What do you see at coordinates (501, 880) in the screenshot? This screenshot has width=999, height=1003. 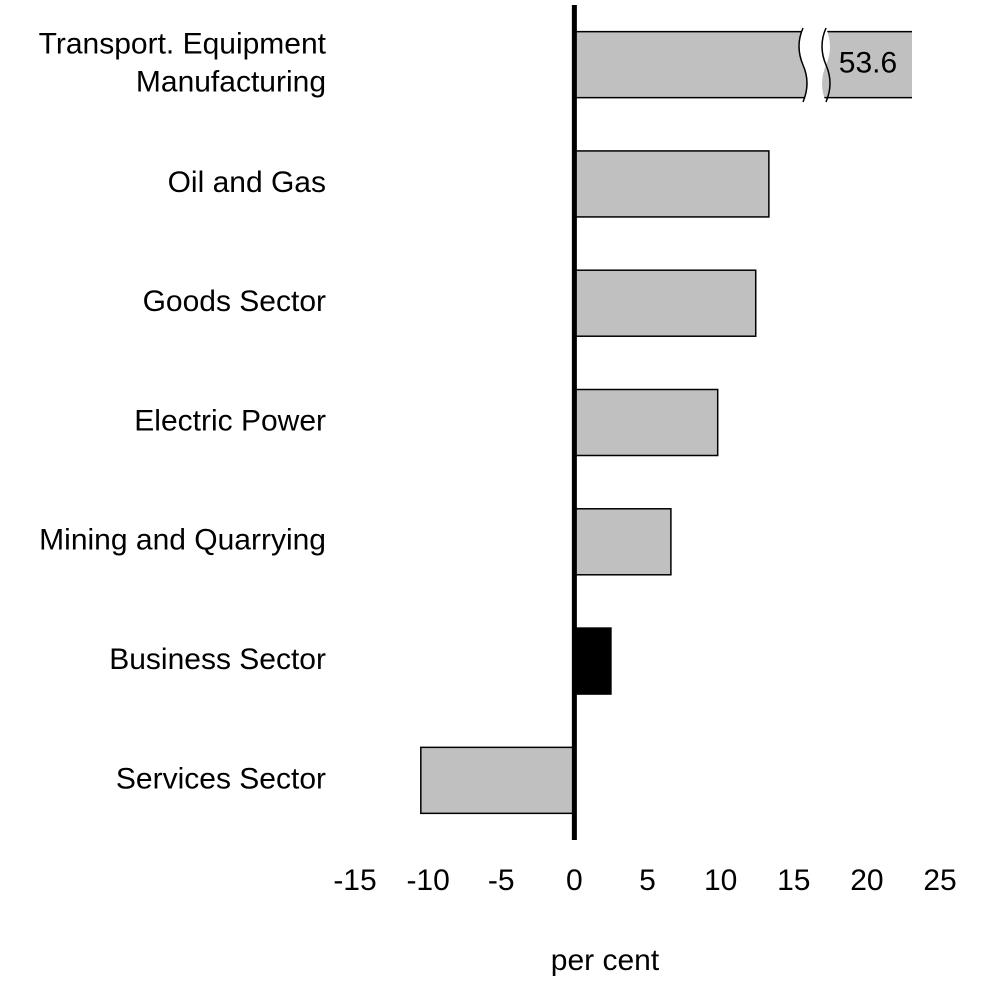 I see `x-tick-label: -5` at bounding box center [501, 880].